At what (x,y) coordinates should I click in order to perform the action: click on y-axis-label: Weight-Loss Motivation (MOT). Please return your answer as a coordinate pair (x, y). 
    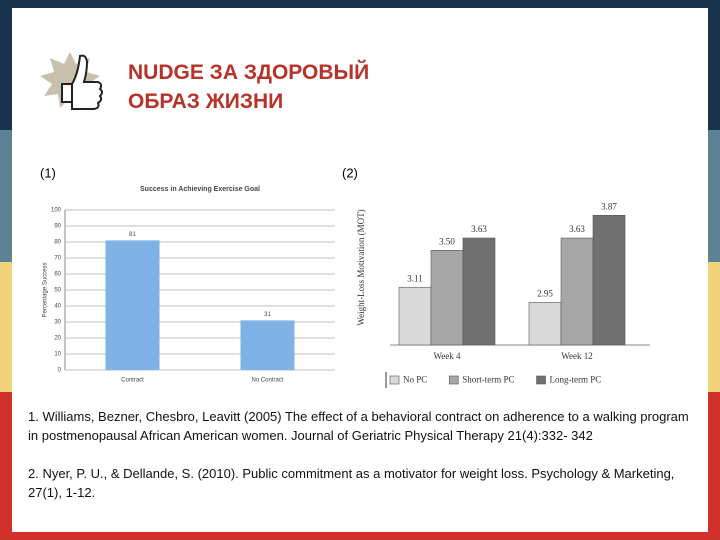
    Looking at the image, I should click on (361, 267).